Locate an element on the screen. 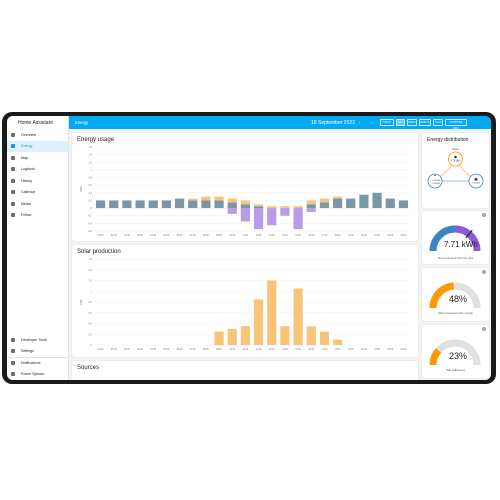 This screenshot has height=500, width=500. sidebar-item-settings: Settings is located at coordinates (38, 352).